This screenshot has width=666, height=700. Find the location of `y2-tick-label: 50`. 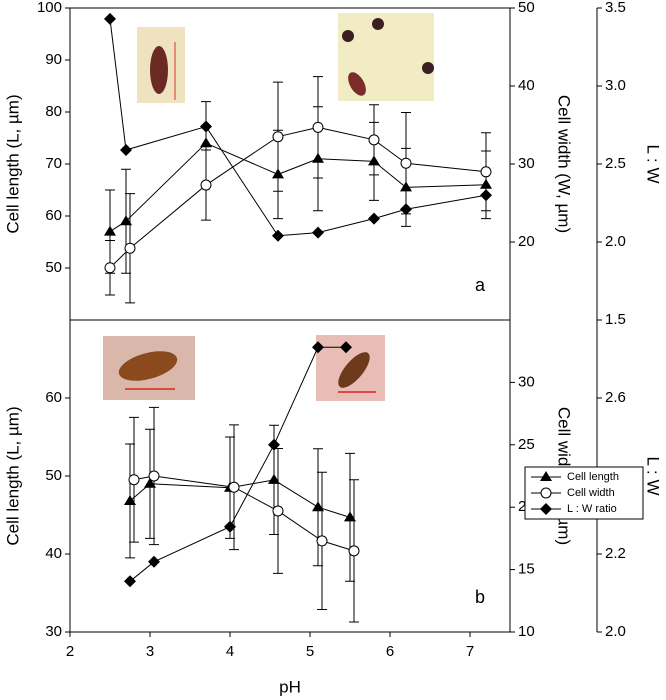

y2-tick-label: 50 is located at coordinates (526, 8).